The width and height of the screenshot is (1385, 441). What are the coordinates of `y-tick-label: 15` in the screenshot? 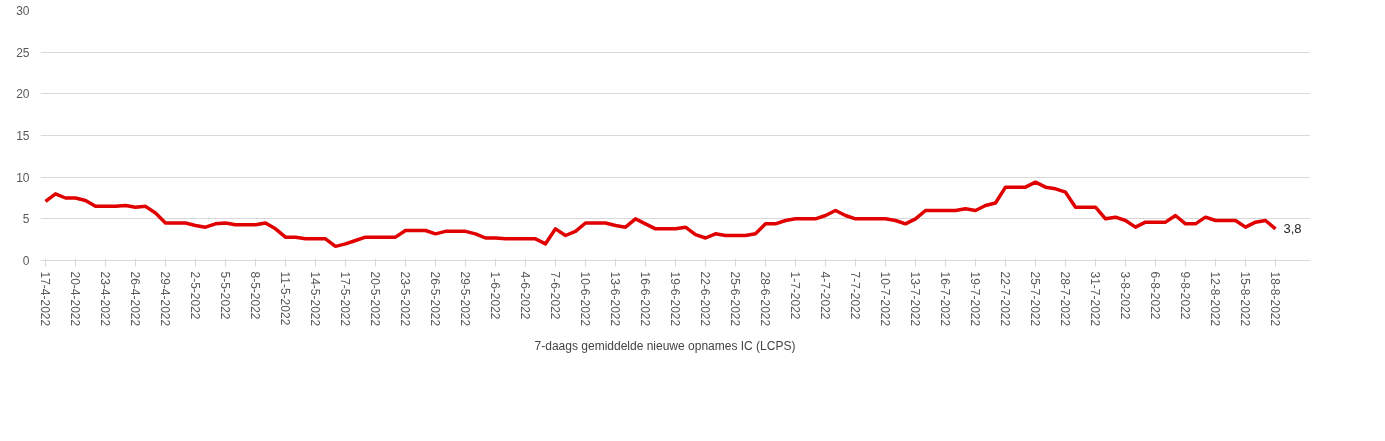 It's located at (23, 136).